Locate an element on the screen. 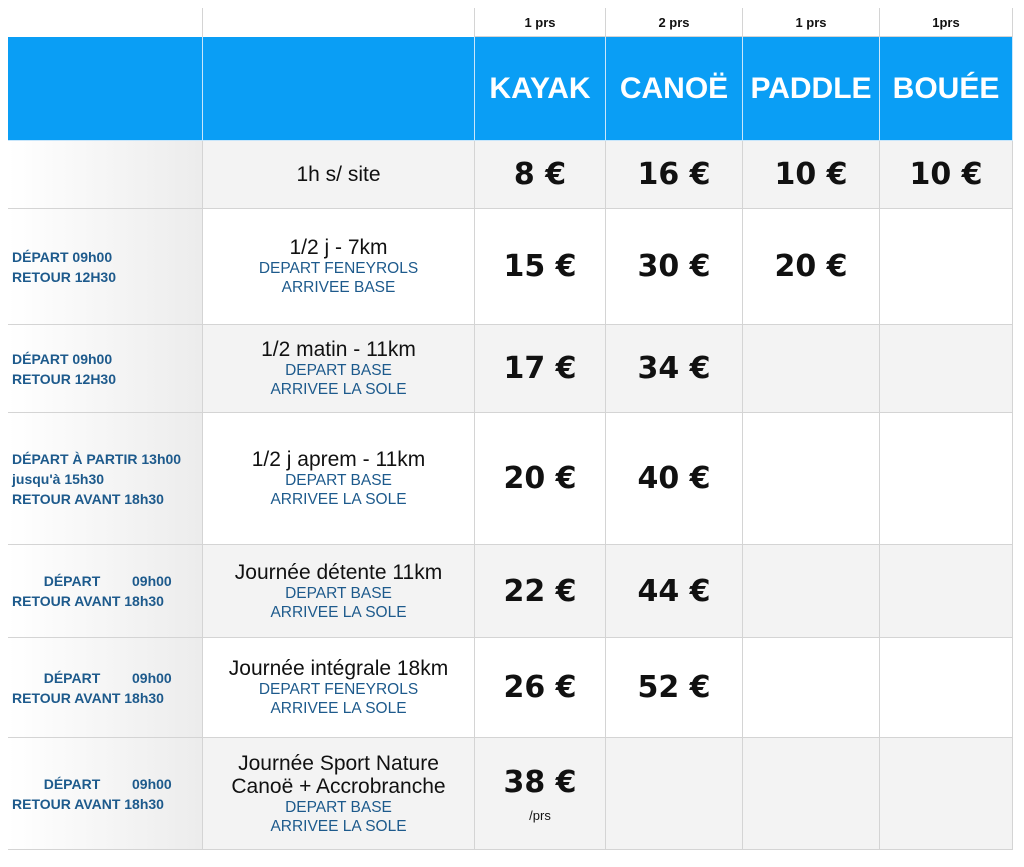 The width and height of the screenshot is (1024, 867). price-cell: 34 € is located at coordinates (674, 369).